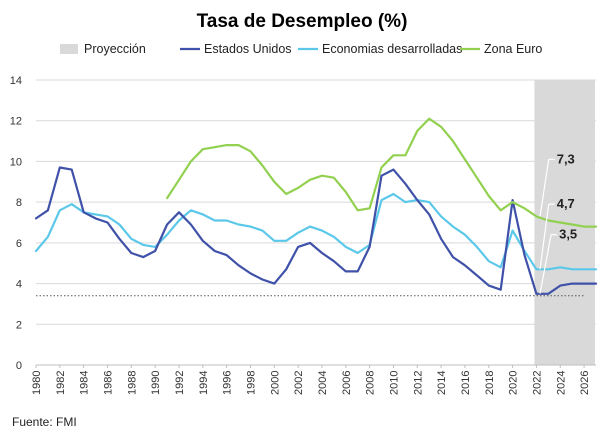 The height and width of the screenshot is (437, 604). What do you see at coordinates (156, 383) in the screenshot?
I see `x-tick-label: 1990` at bounding box center [156, 383].